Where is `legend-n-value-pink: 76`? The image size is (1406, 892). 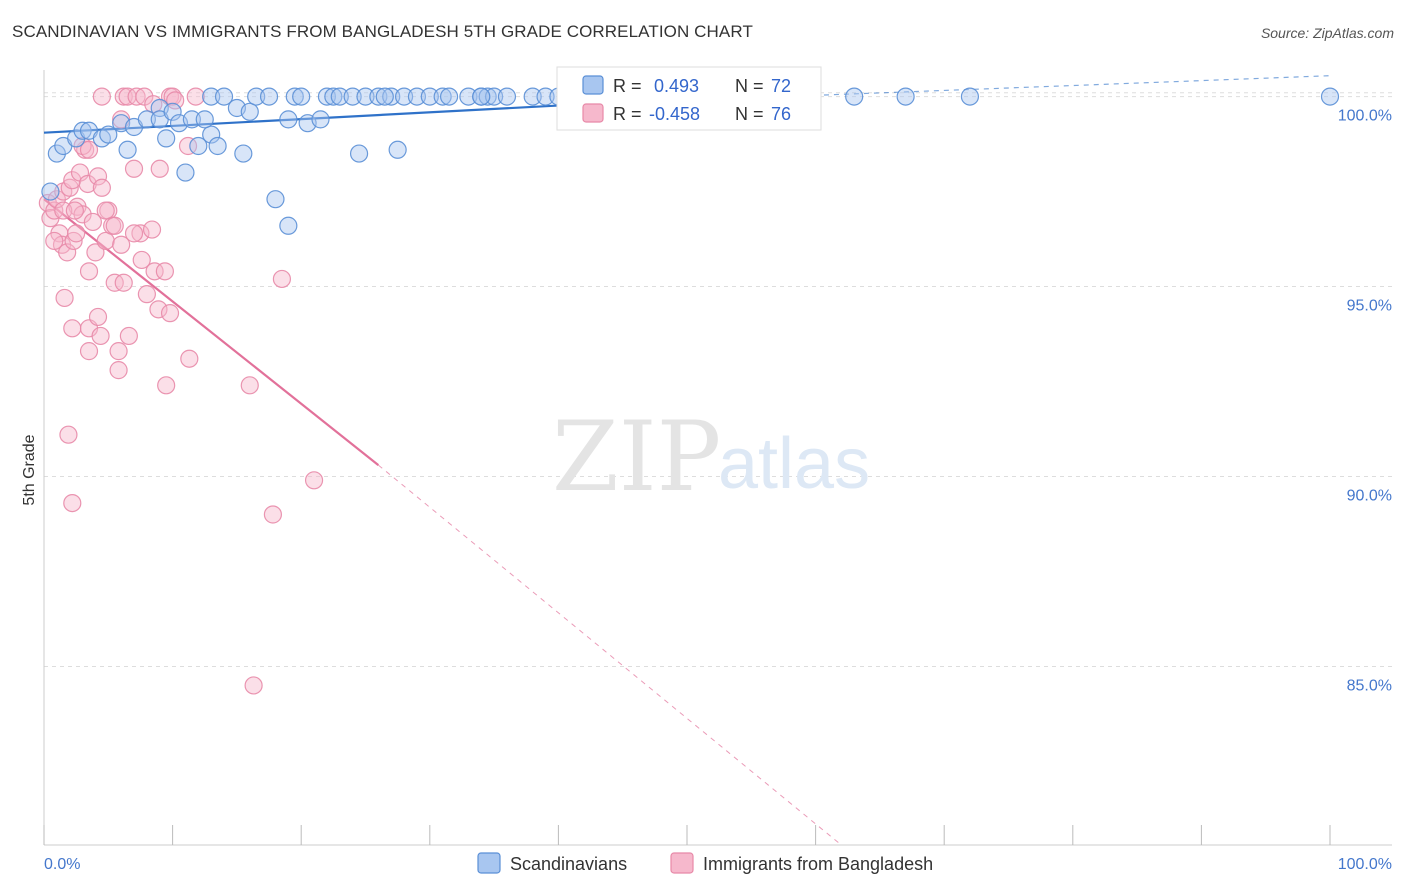
legend-n-value-pink: 76 is located at coordinates (781, 114).